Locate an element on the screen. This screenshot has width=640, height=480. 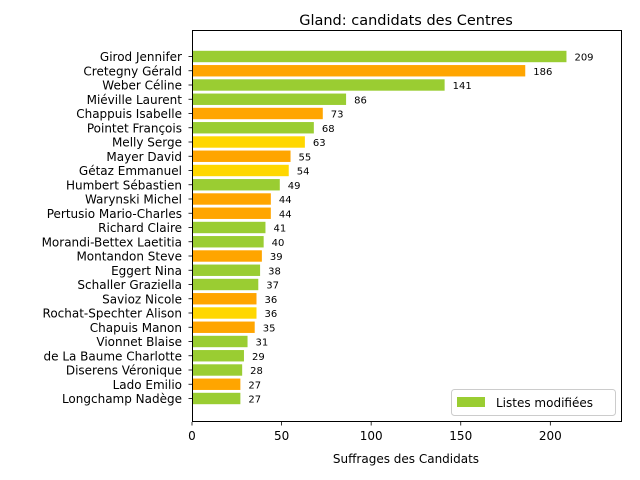
legend-box is located at coordinates (533, 402).